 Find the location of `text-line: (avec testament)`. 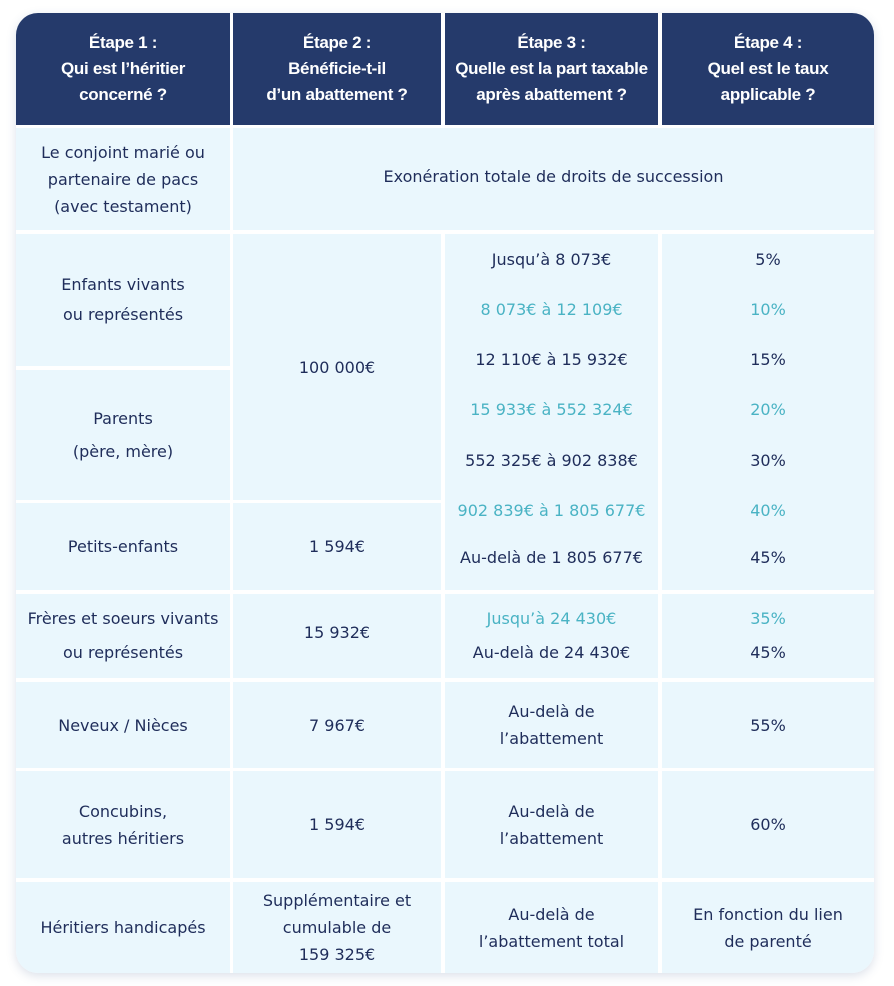

text-line: (avec testament) is located at coordinates (123, 206).